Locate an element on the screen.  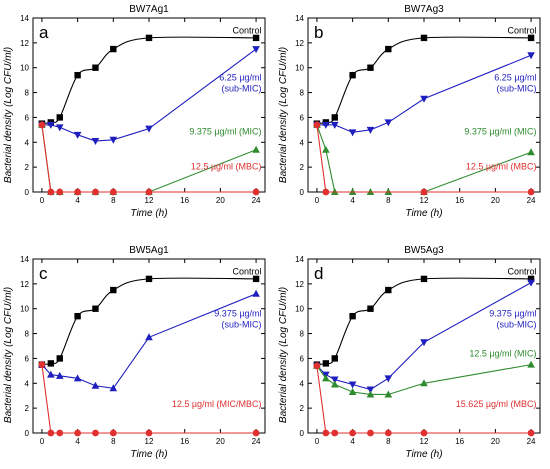
series-2: 12.5 µg/ml (MIC/MBC) is located at coordinates (150, 399).